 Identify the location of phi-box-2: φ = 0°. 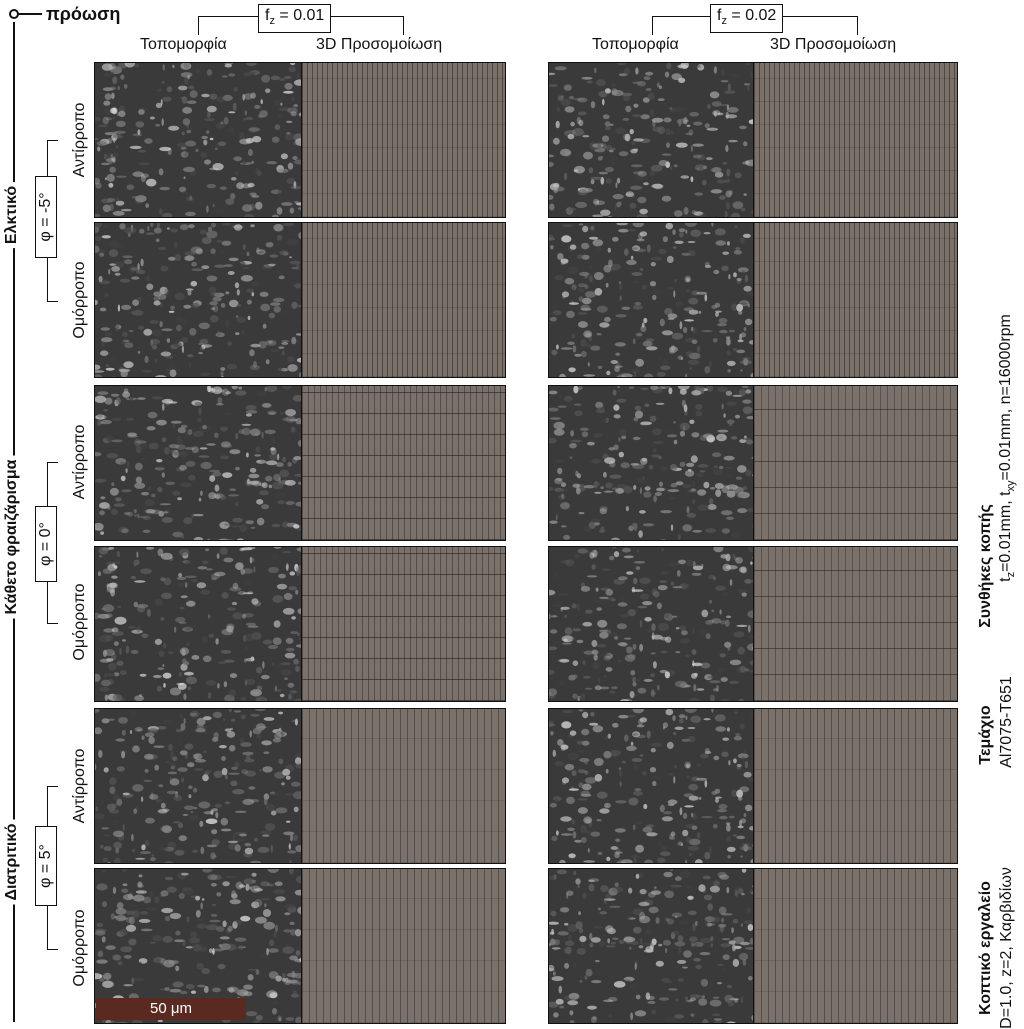
(46, 544).